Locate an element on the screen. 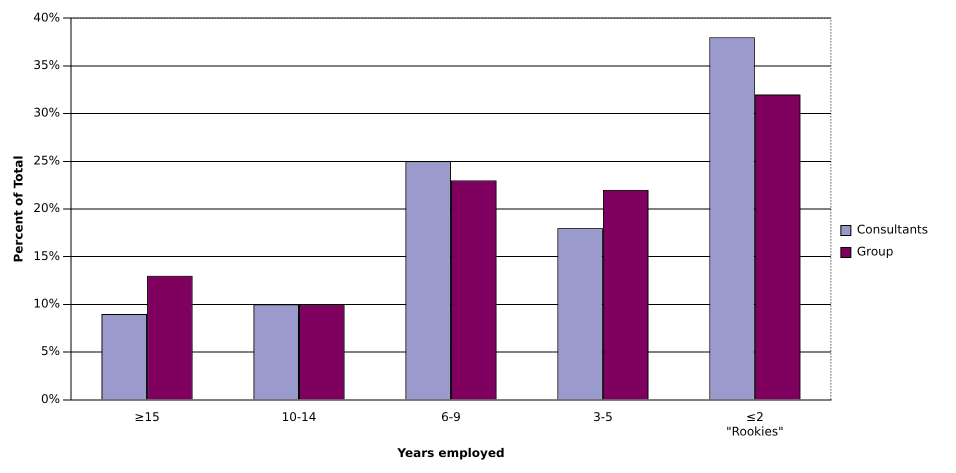 Image resolution: width=956 pixels, height=473 pixels. x-tick-label: 10-14 is located at coordinates (299, 417).